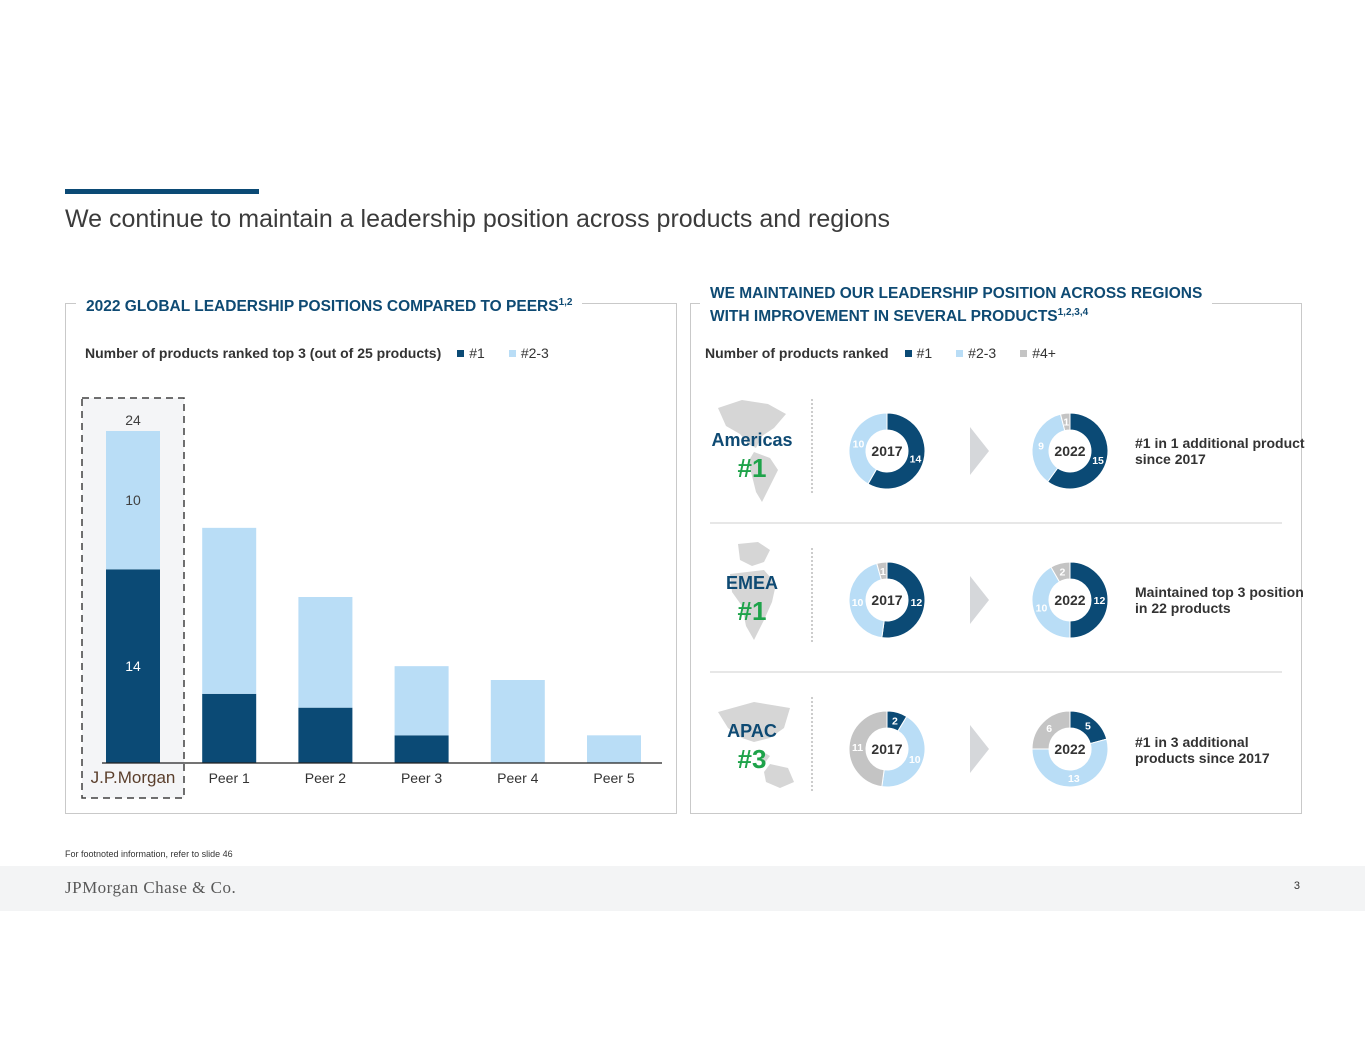 The width and height of the screenshot is (1365, 1055). What do you see at coordinates (752, 451) in the screenshot?
I see `americas-map-icon` at bounding box center [752, 451].